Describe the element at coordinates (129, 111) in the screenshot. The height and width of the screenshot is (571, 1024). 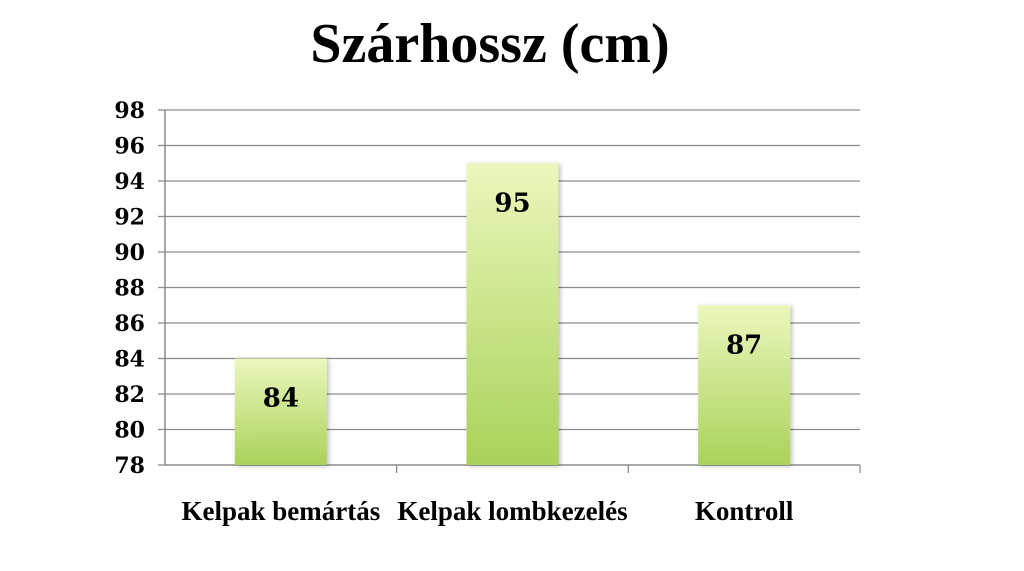
I see `y-tick-label: 98` at that location.